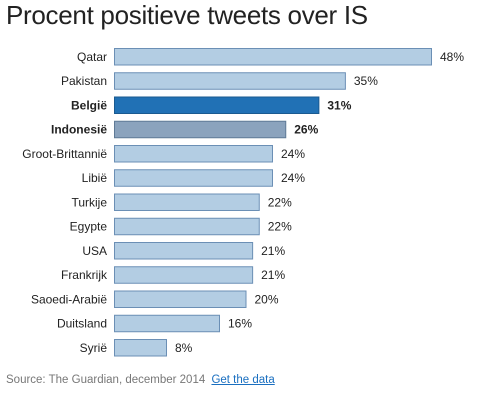 Image resolution: width=492 pixels, height=400 pixels. Describe the element at coordinates (273, 57) in the screenshot. I see `bar-qatar` at that location.